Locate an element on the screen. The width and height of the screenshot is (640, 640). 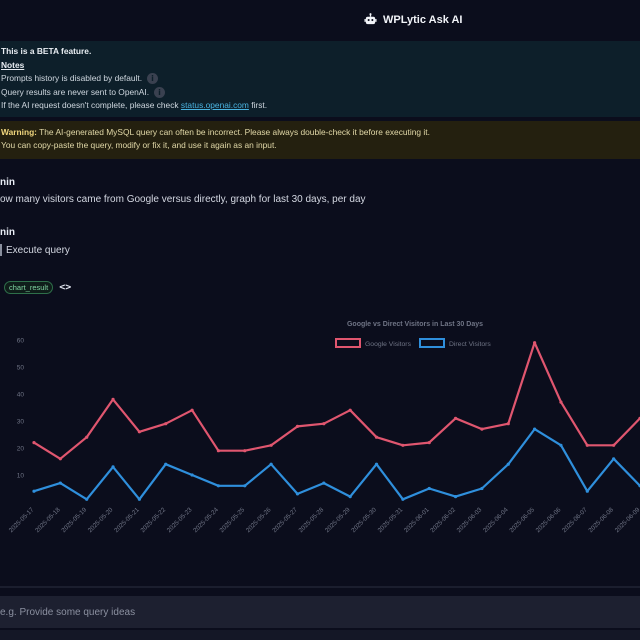
execute-checkbox is located at coordinates (1, 250).